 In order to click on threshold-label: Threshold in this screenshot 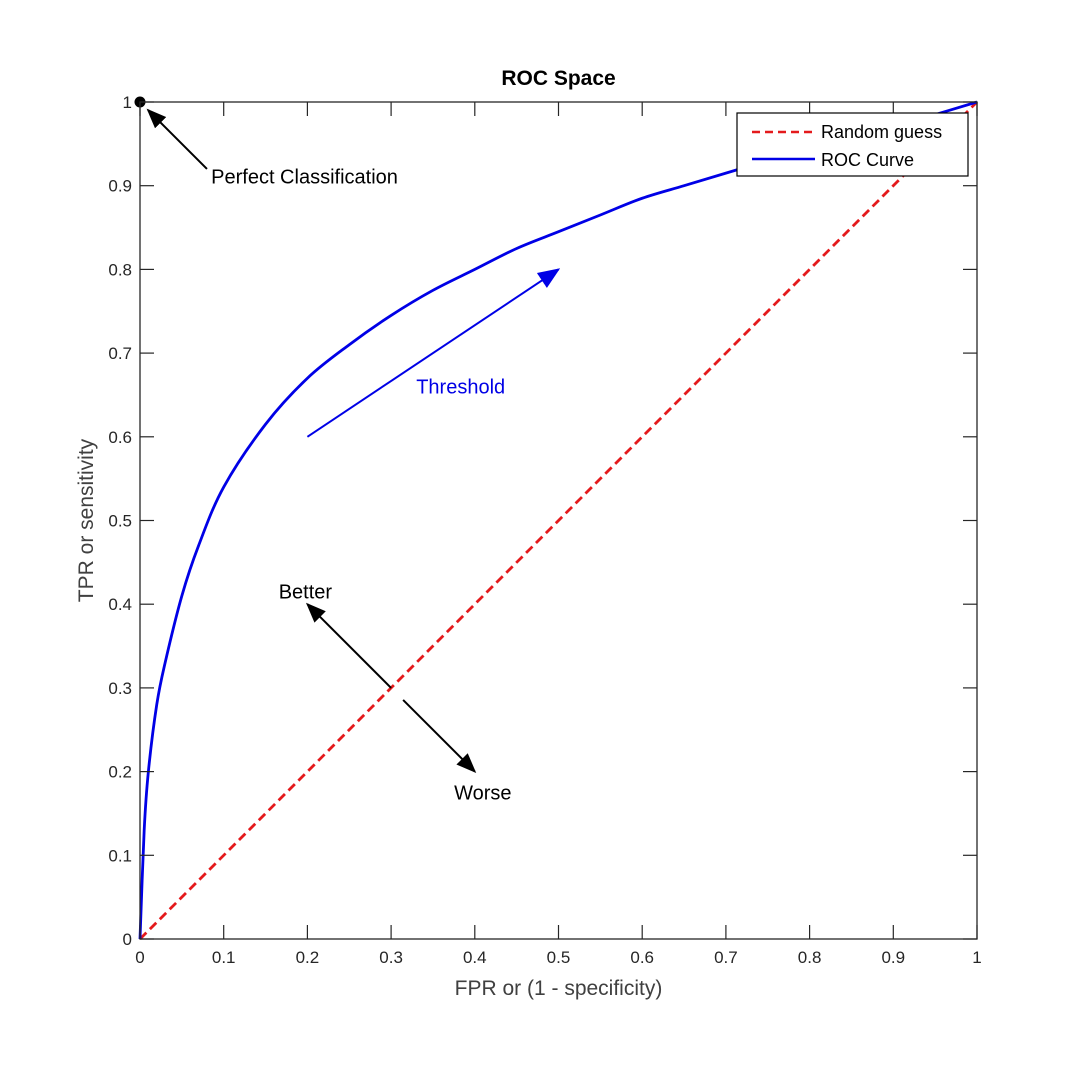, I will do `click(460, 388)`.